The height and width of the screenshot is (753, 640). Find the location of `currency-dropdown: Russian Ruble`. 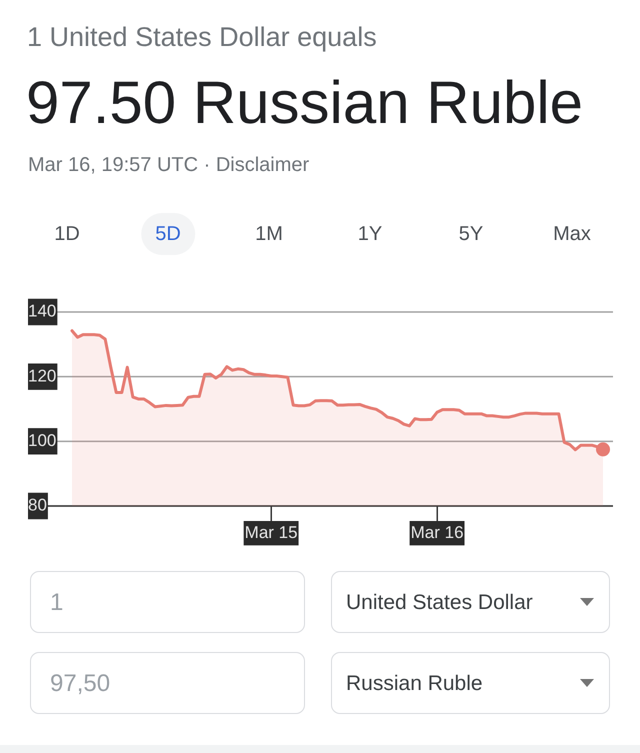

currency-dropdown: Russian Ruble is located at coordinates (470, 683).